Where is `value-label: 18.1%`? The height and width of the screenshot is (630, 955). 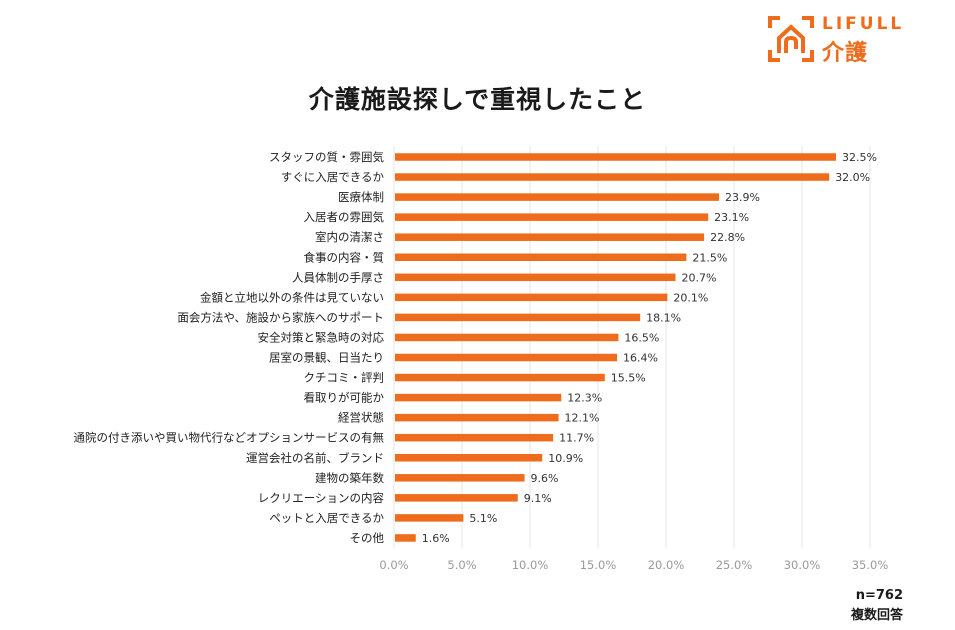 value-label: 18.1% is located at coordinates (663, 317).